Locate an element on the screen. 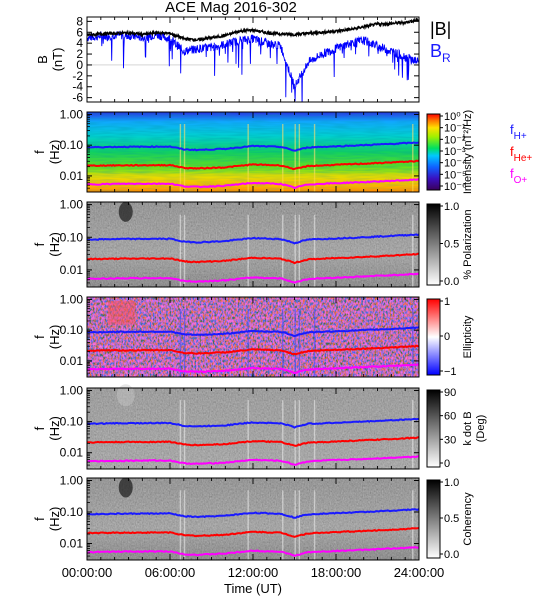 Image resolution: width=550 pixels, height=600 pixels. y-tick-label: 8 is located at coordinates (79, 21).